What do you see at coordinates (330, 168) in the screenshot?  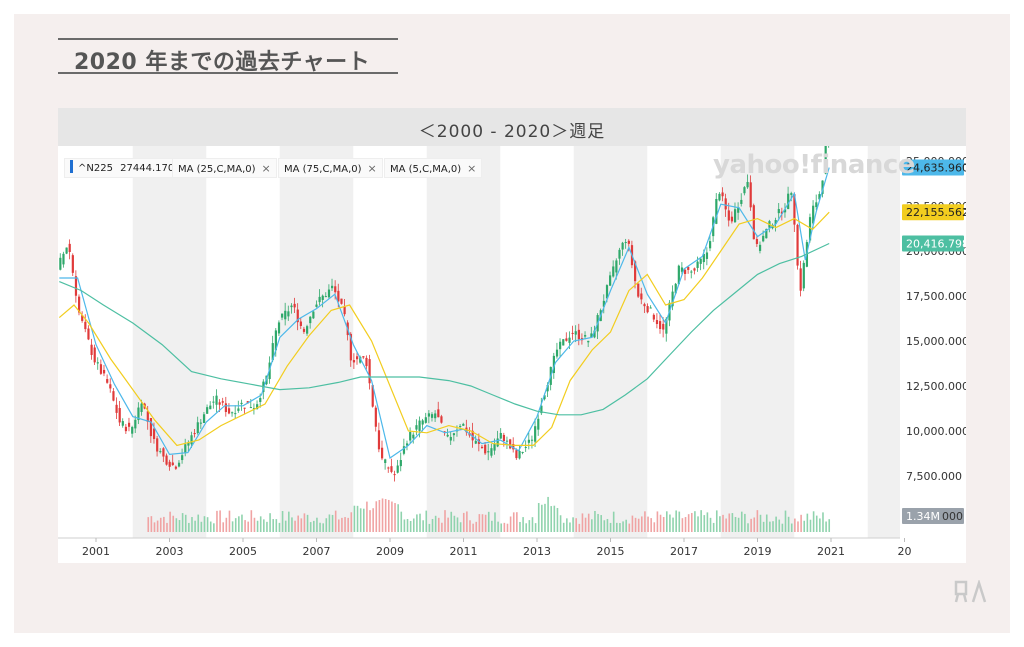 I see `legend-chip-ma75: MA (75,C,MA,0) ×` at bounding box center [330, 168].